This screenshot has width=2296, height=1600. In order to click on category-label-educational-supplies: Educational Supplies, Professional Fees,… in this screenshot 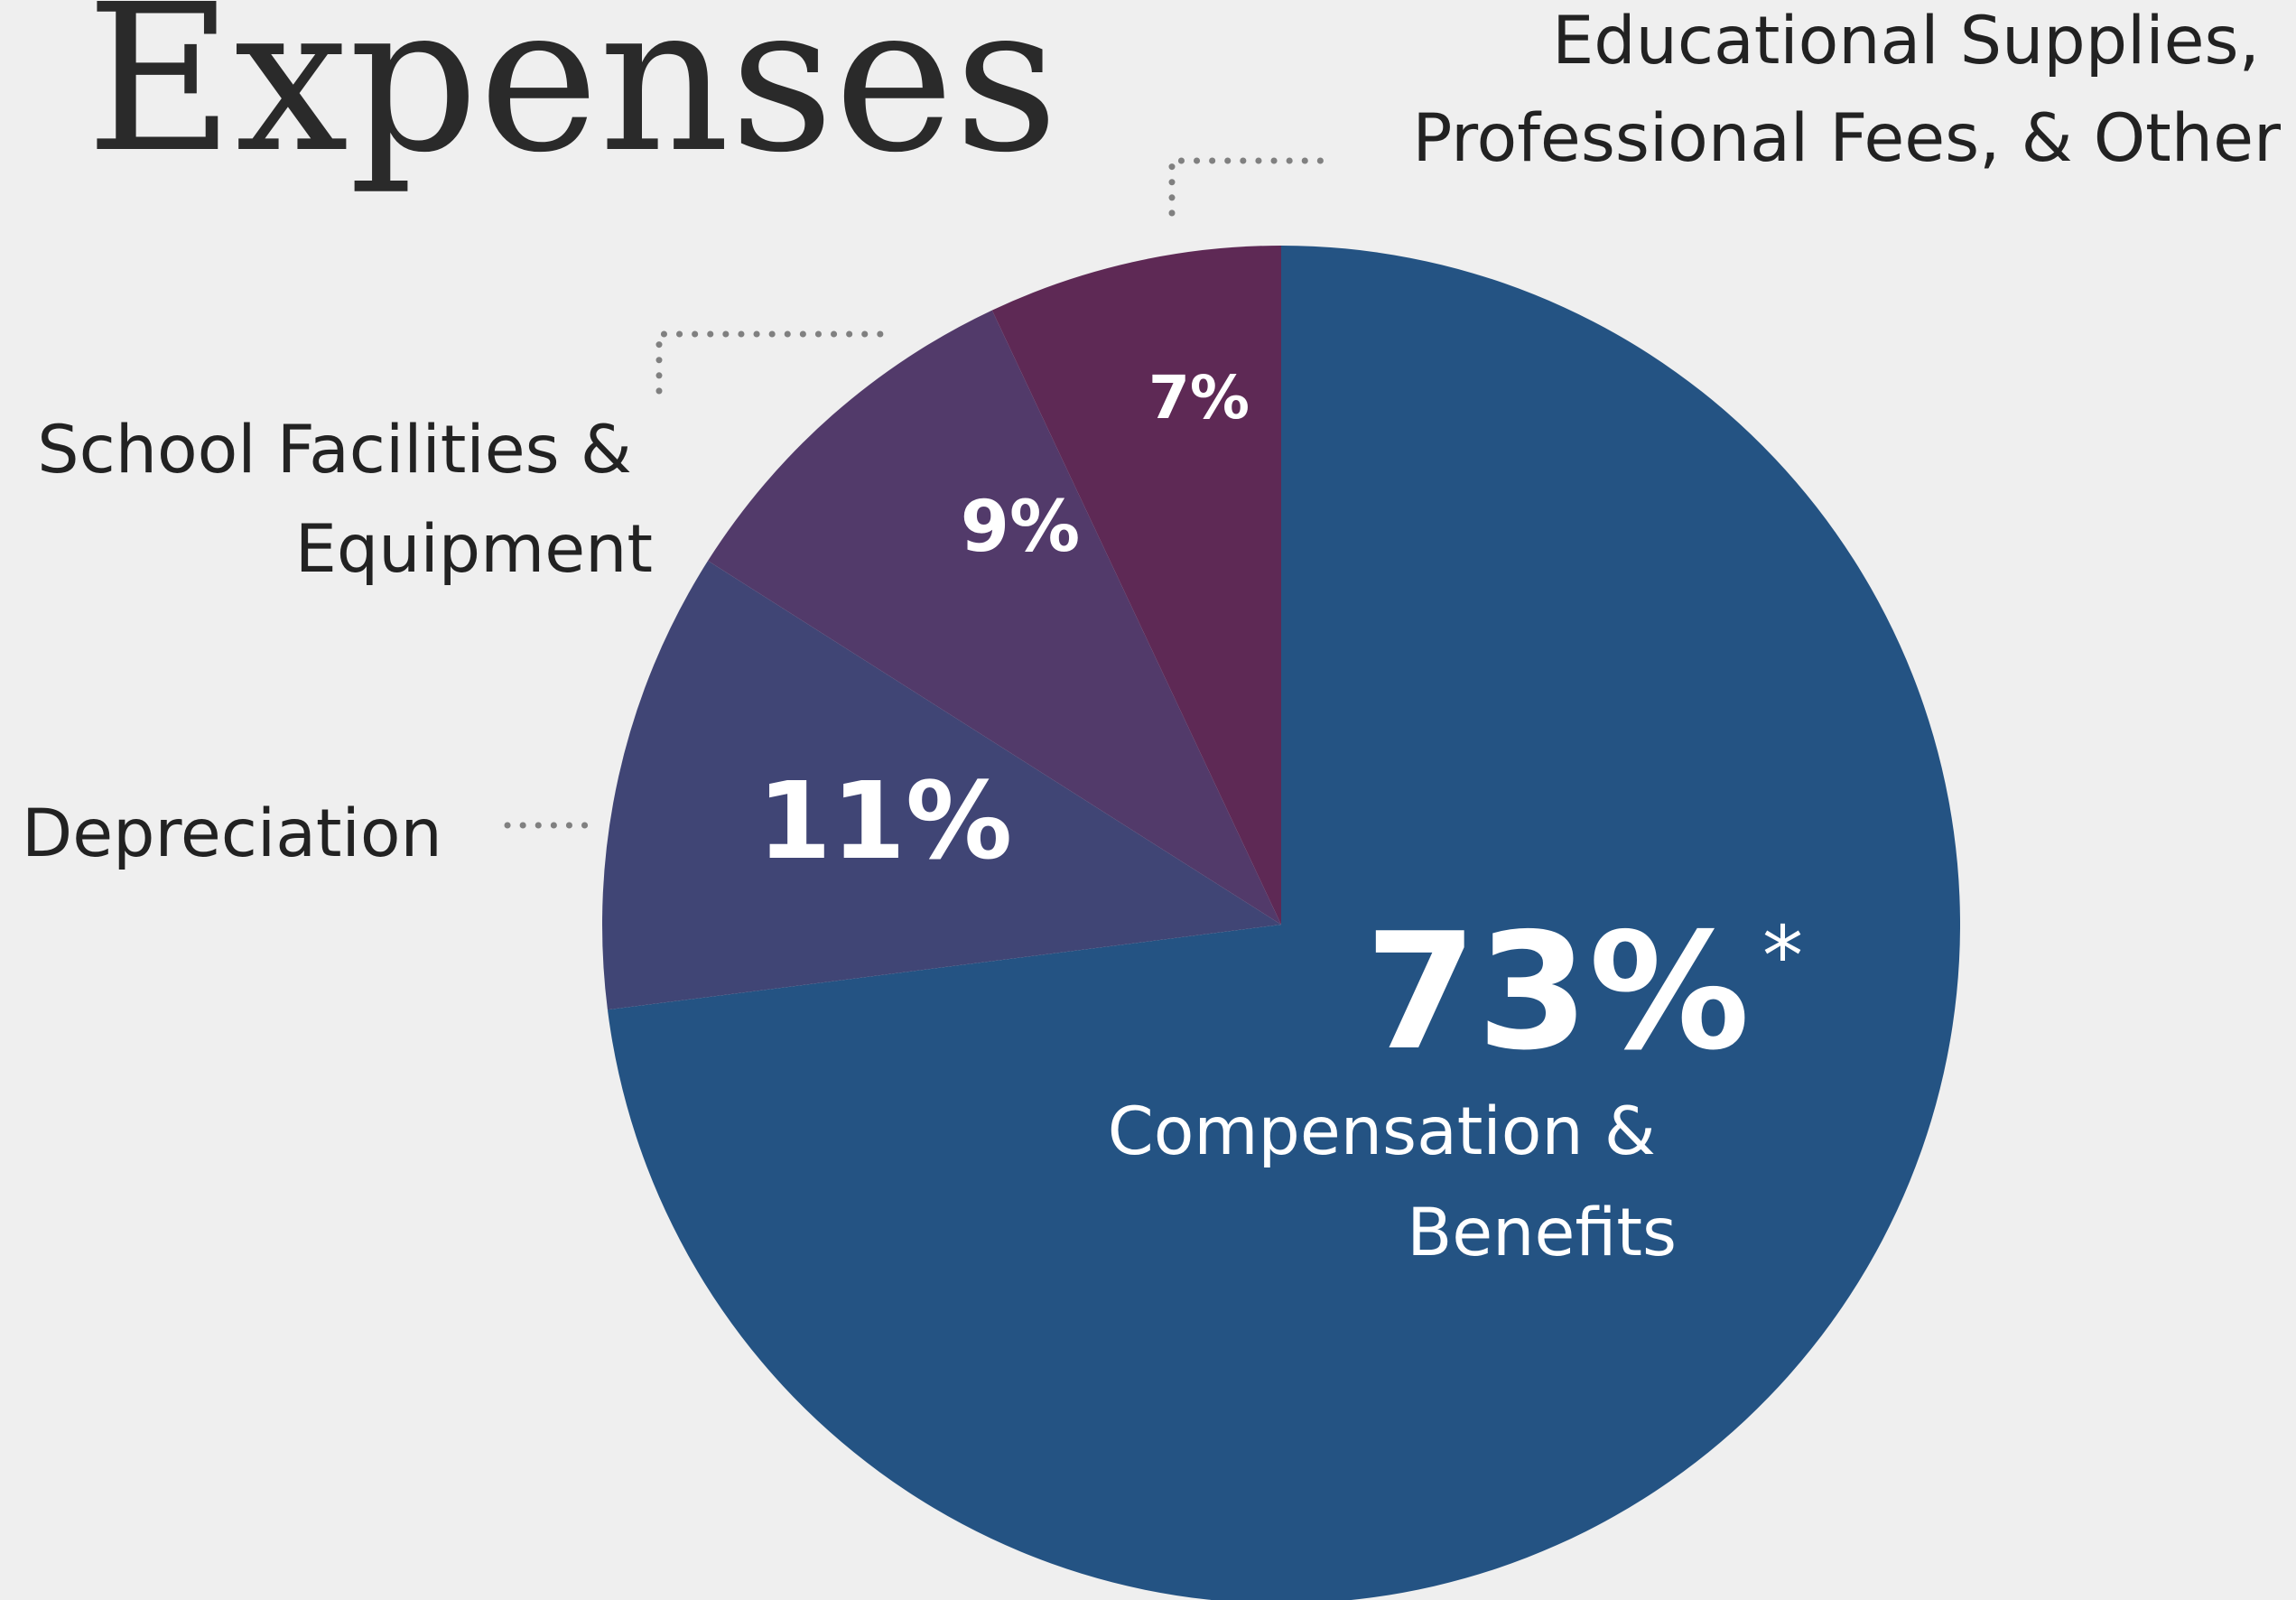, I will do `click(1847, 90)`.